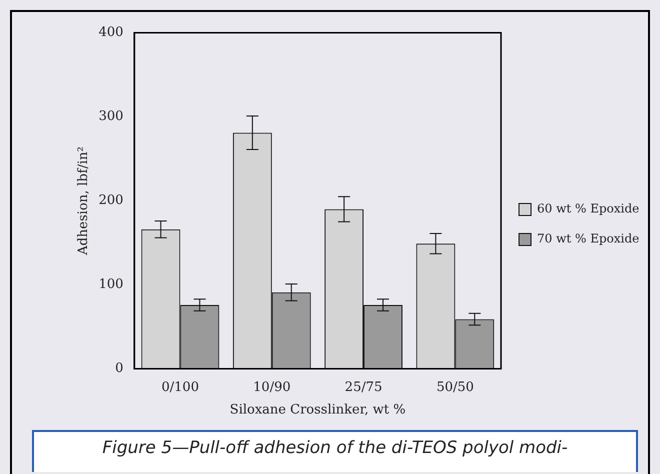 This screenshot has height=474, width=660. What do you see at coordinates (272, 387) in the screenshot?
I see `x-tick-label: 10/90` at bounding box center [272, 387].